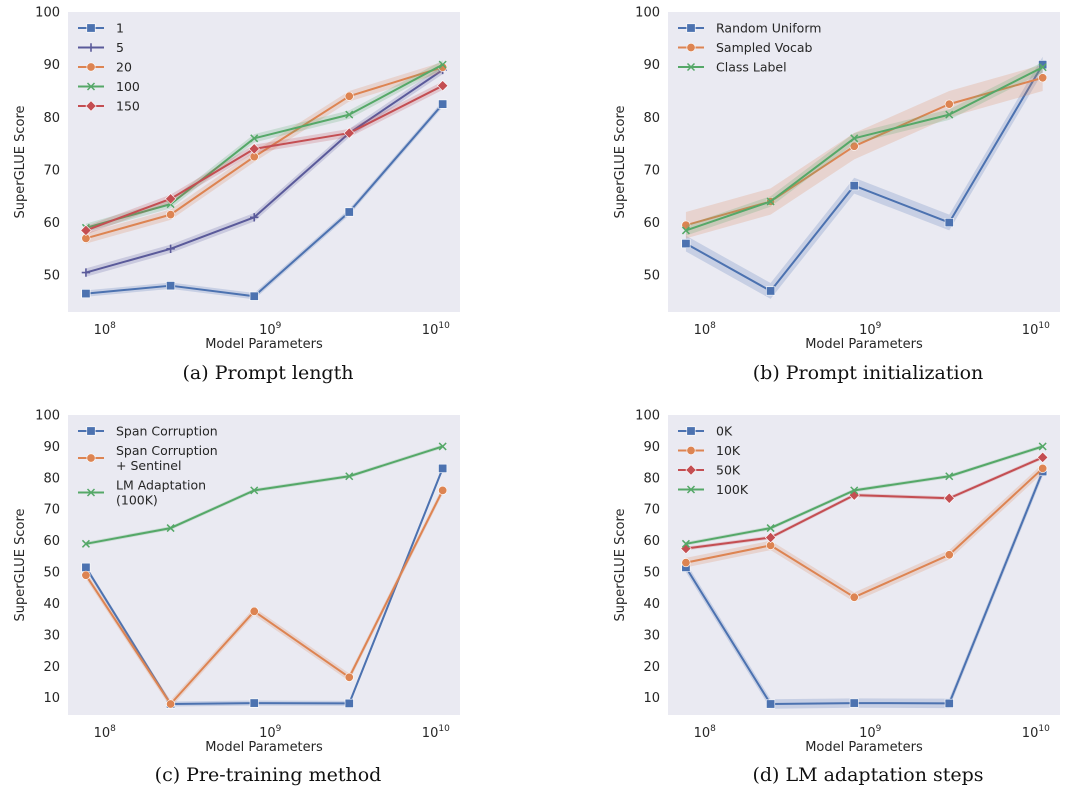  Describe the element at coordinates (109, 106) in the screenshot. I see `legend-item: 150` at that location.